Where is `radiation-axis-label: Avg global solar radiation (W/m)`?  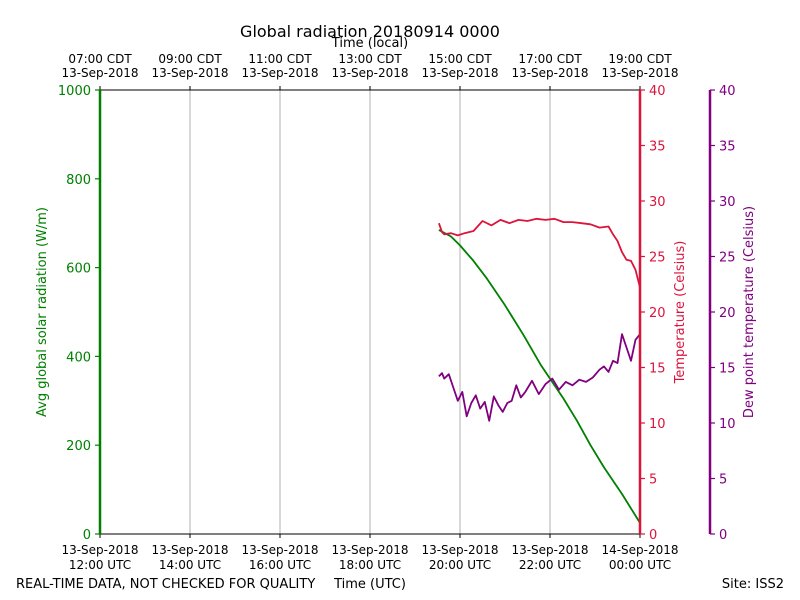 radiation-axis-label: Avg global solar radiation (W/m) is located at coordinates (42, 312).